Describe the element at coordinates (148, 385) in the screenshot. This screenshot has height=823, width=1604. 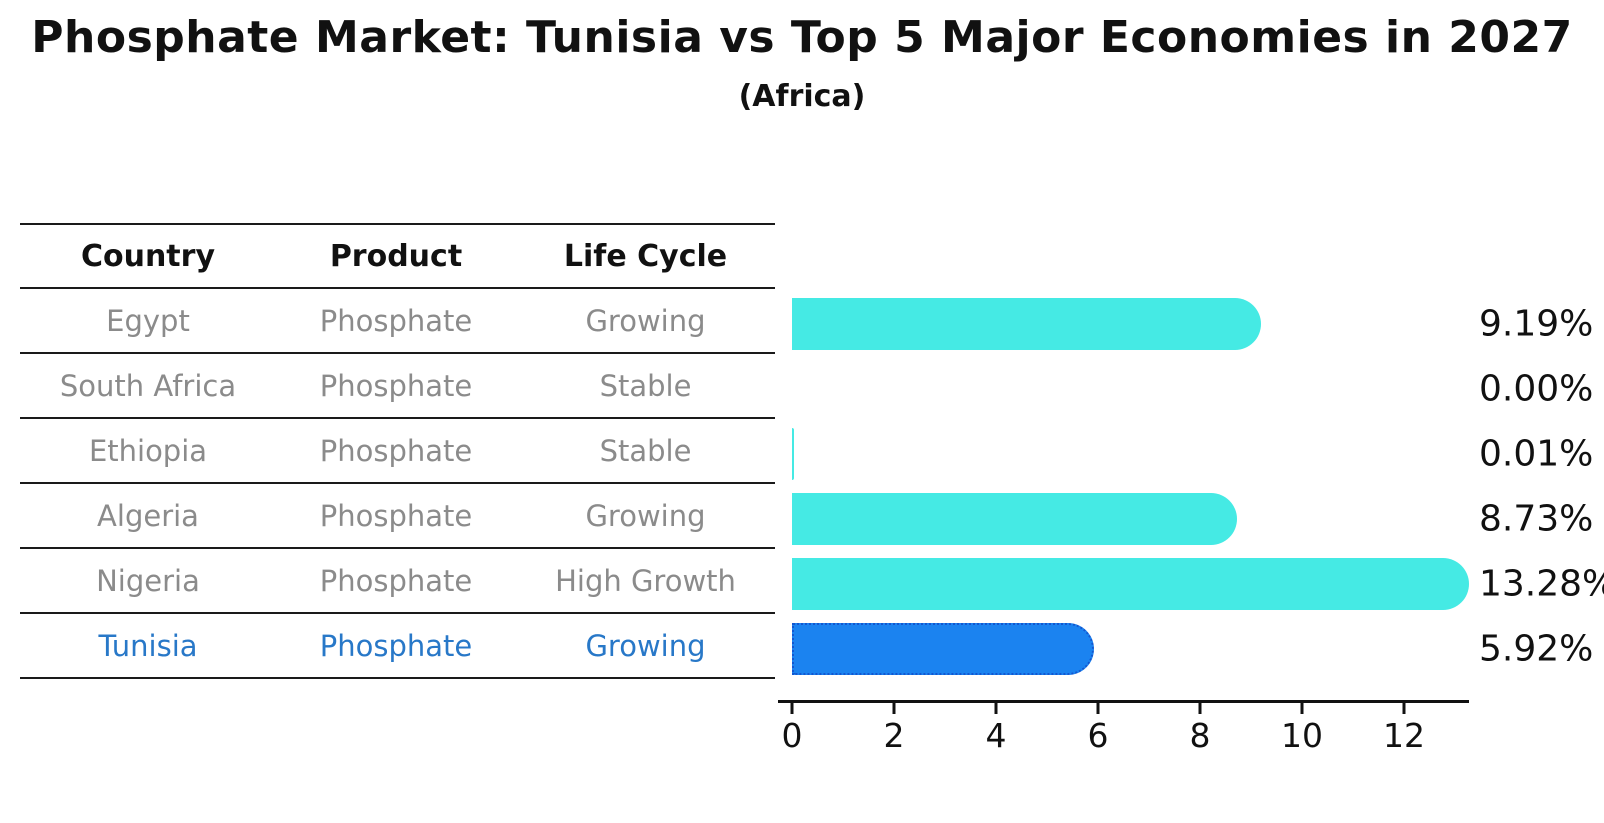
I see `table-cell-country: South Africa` at that location.